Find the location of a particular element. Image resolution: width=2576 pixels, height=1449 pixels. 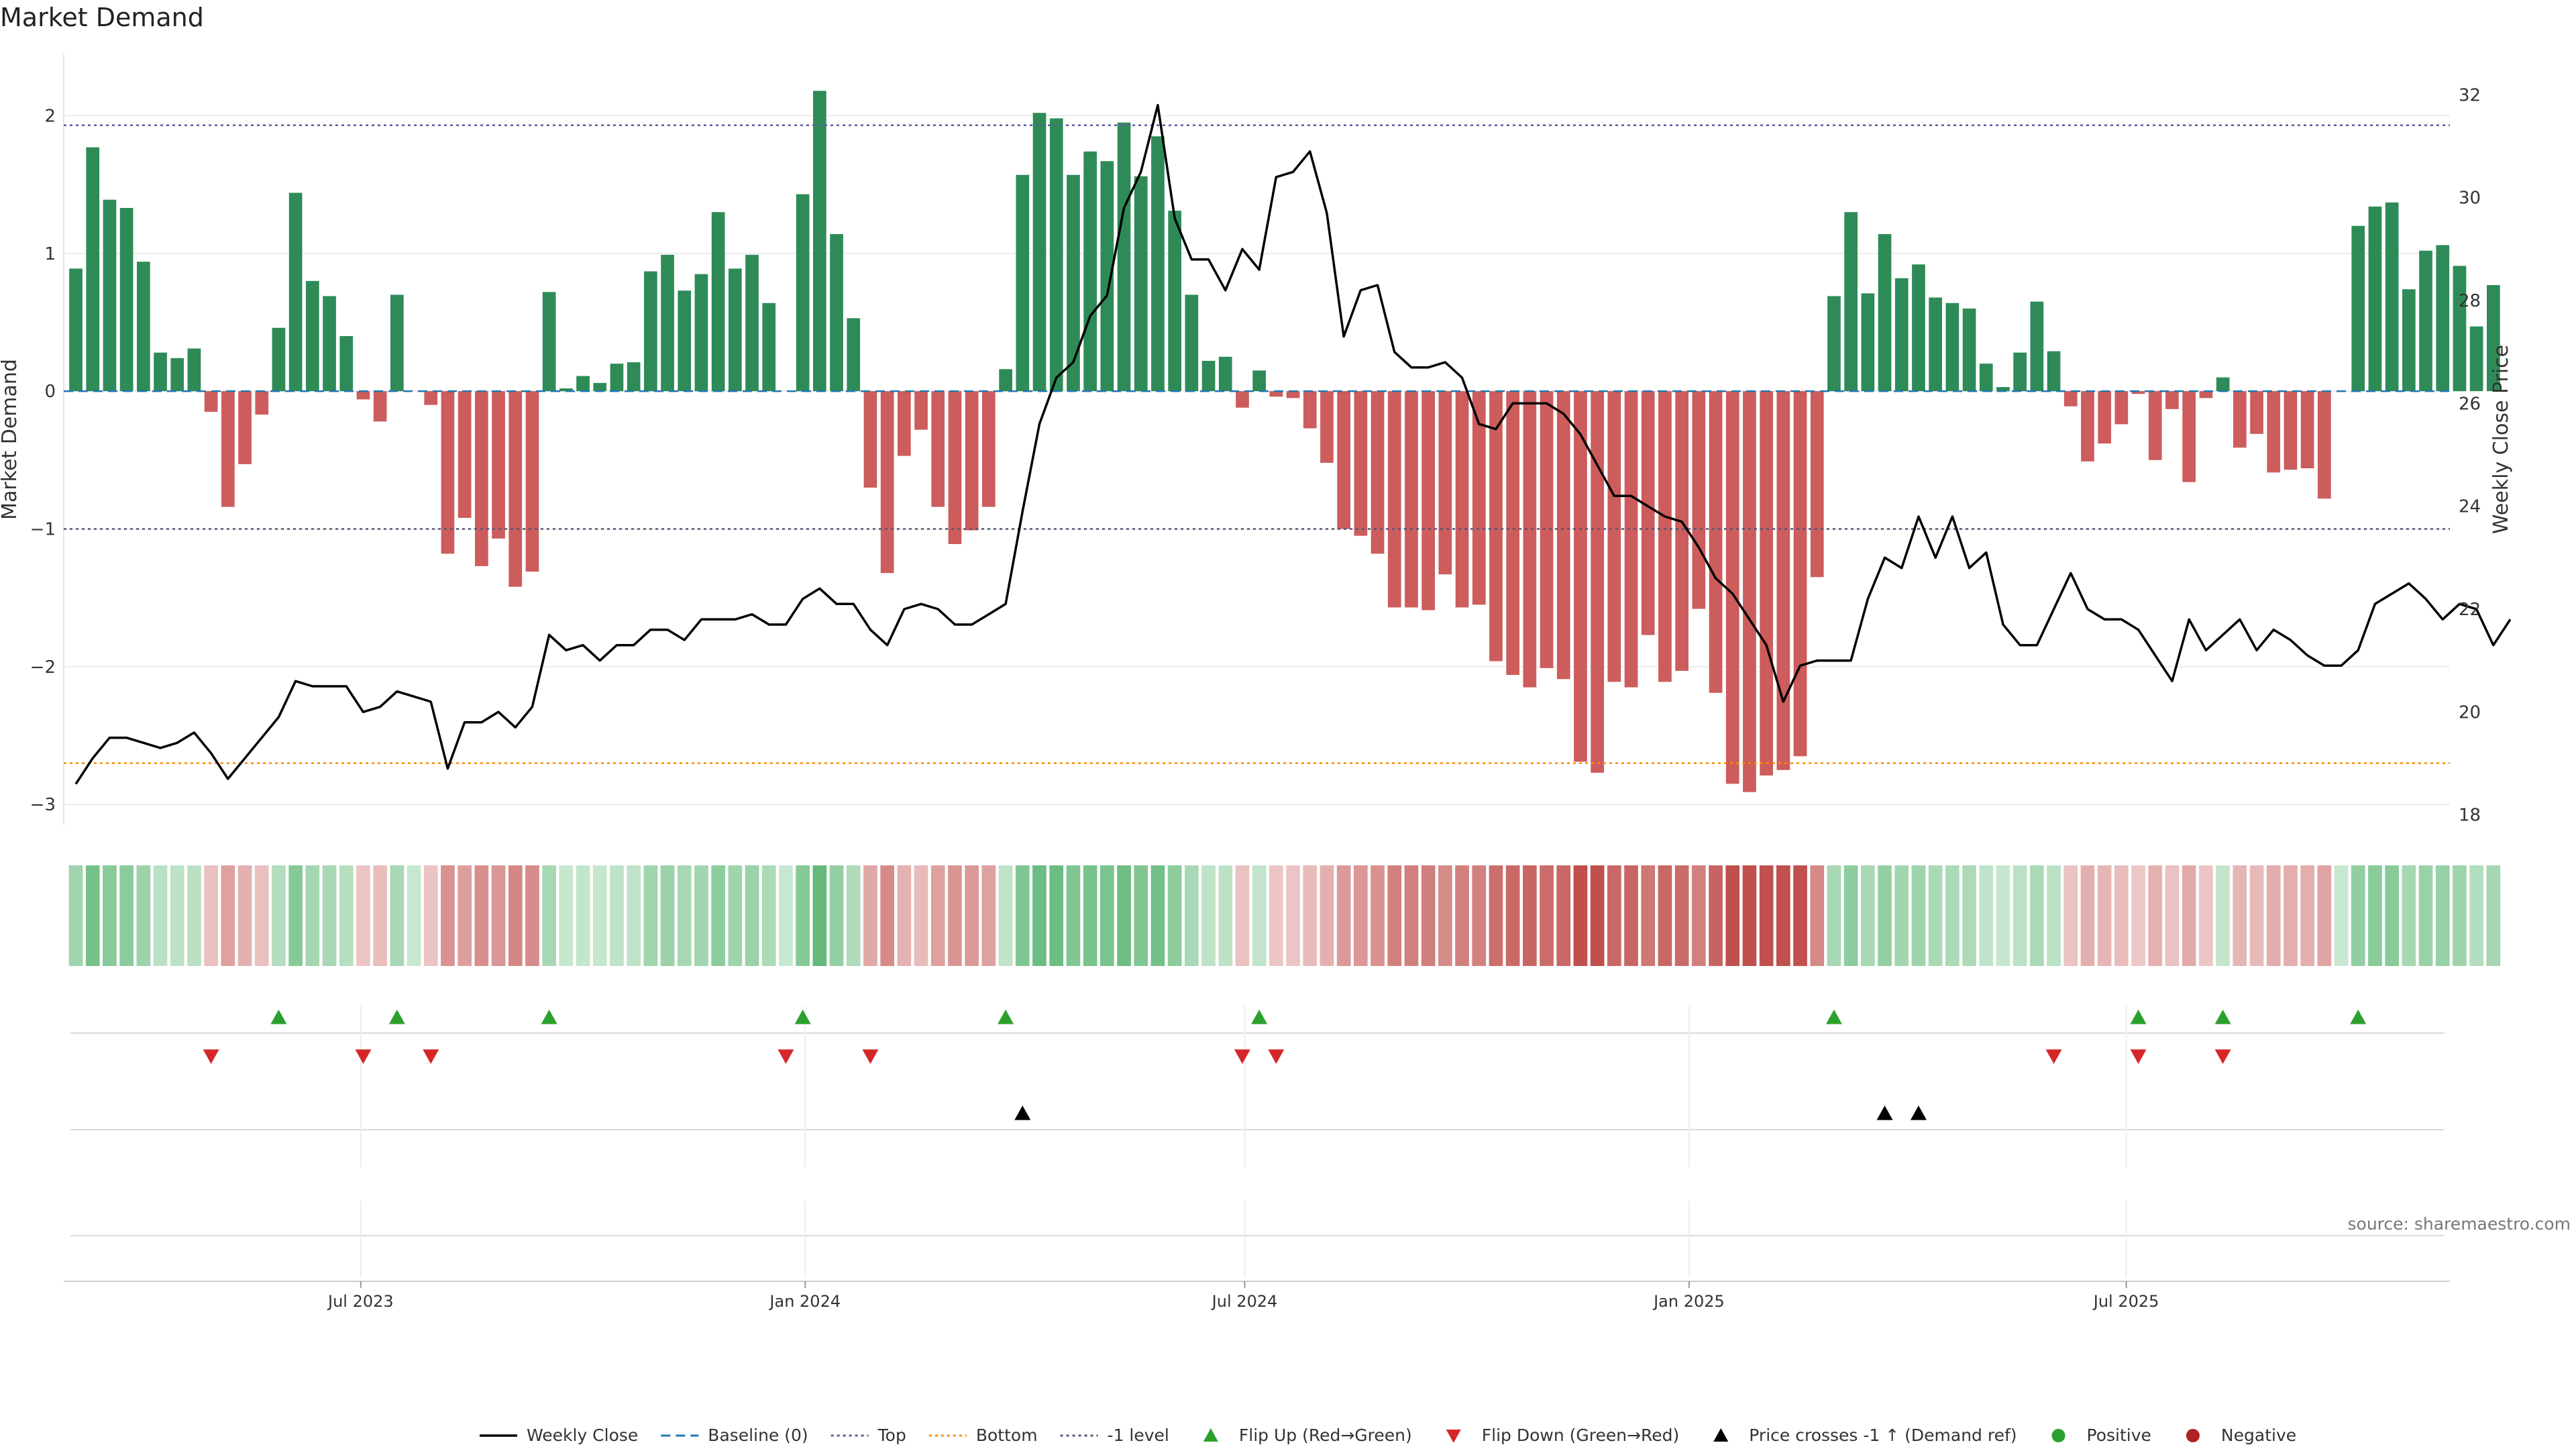

legend-item: Bottom is located at coordinates (983, 1435).